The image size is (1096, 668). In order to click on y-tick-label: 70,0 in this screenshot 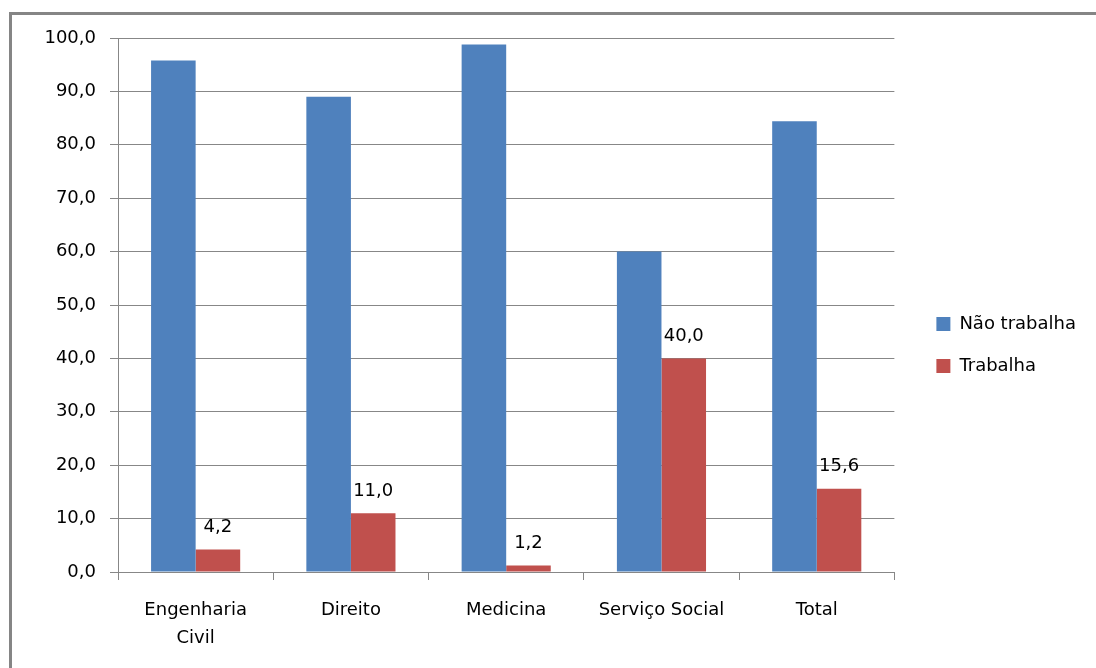, I will do `click(75, 196)`.